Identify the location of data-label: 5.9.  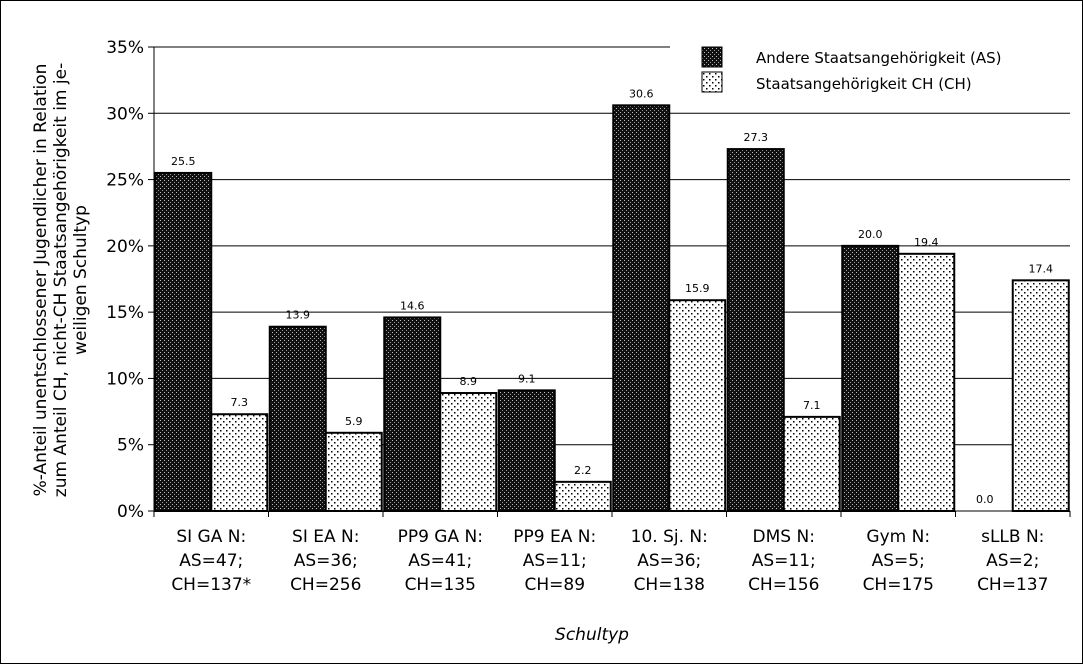
(354, 421).